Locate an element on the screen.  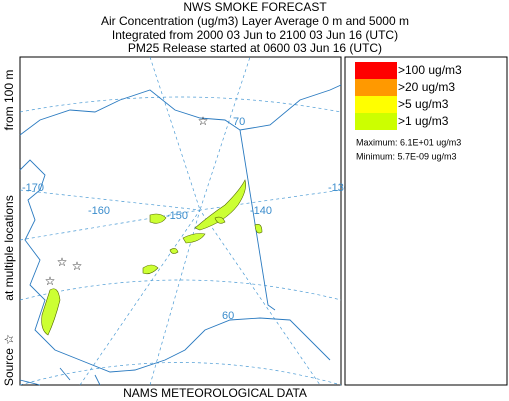
title: NWS SMOKE FORECAST is located at coordinates (255, 7).